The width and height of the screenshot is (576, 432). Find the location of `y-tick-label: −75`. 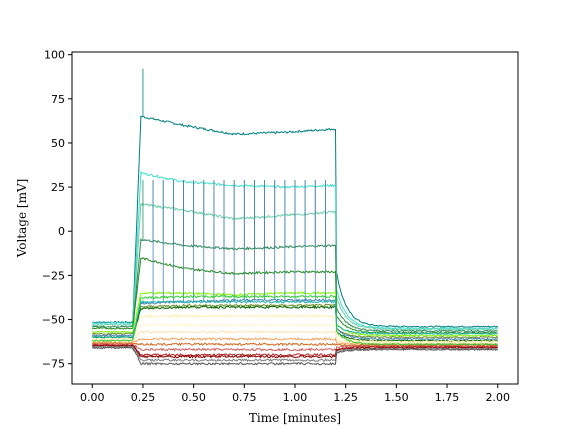

y-tick-label: −75 is located at coordinates (53, 364).